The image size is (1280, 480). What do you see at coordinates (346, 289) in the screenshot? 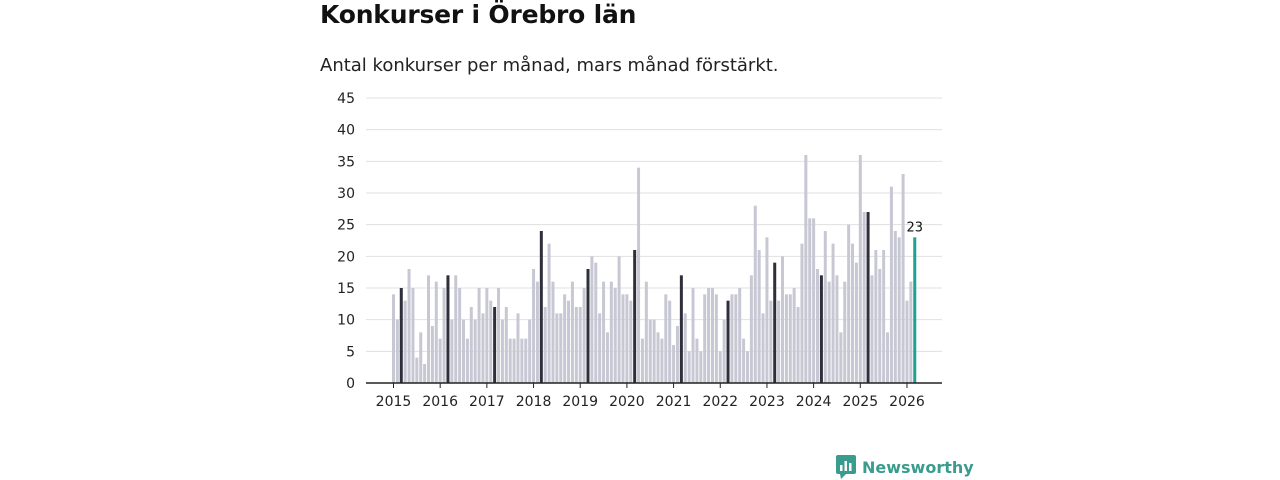
I see `y-tick-label: 15` at bounding box center [346, 289].